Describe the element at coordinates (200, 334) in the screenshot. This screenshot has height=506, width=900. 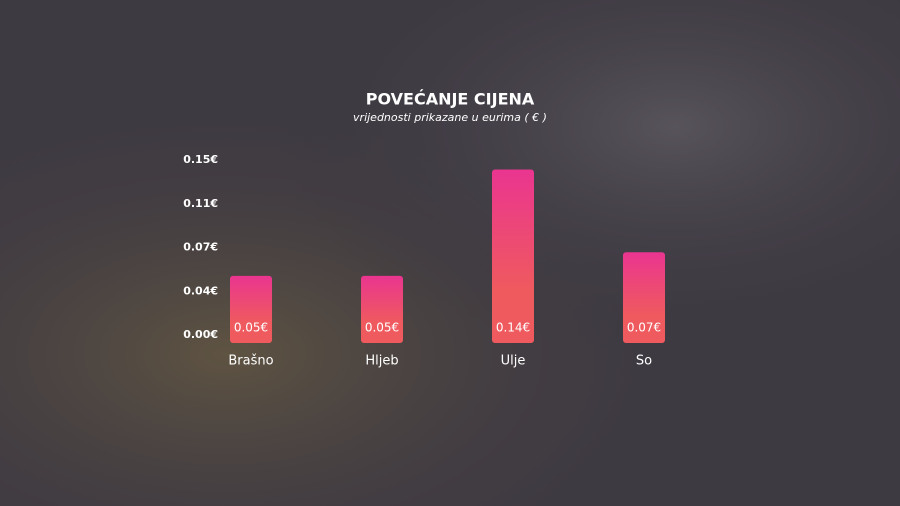
I see `y-tick-label: 0.00€` at that location.